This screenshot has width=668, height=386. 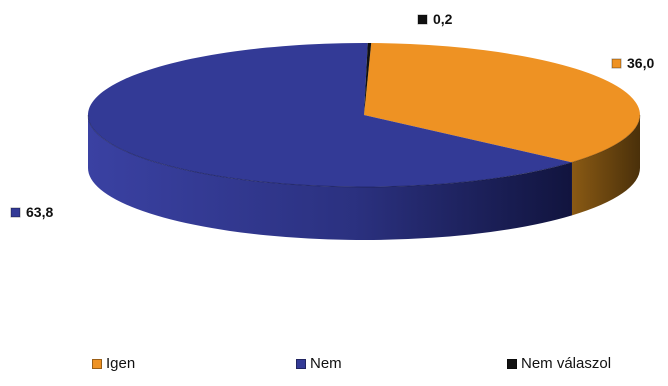 What do you see at coordinates (443, 19) in the screenshot?
I see `data-label-text-nem-valaszol: 0,2` at bounding box center [443, 19].